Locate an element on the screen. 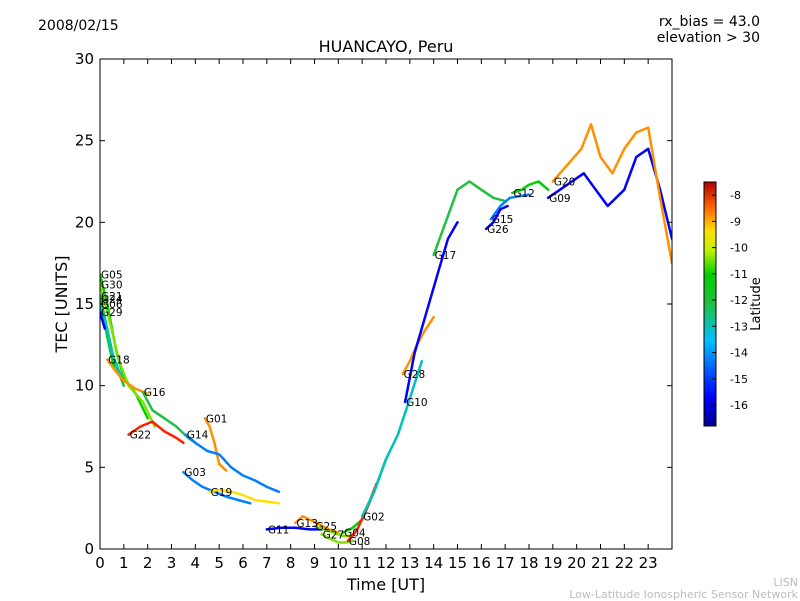 Image resolution: width=800 pixels, height=601 pixels. series-label-g26: G26 is located at coordinates (498, 230).